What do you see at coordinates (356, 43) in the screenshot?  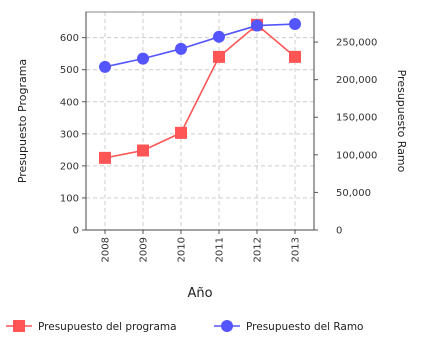 I see `right-tick-label: 250,000` at bounding box center [356, 43].